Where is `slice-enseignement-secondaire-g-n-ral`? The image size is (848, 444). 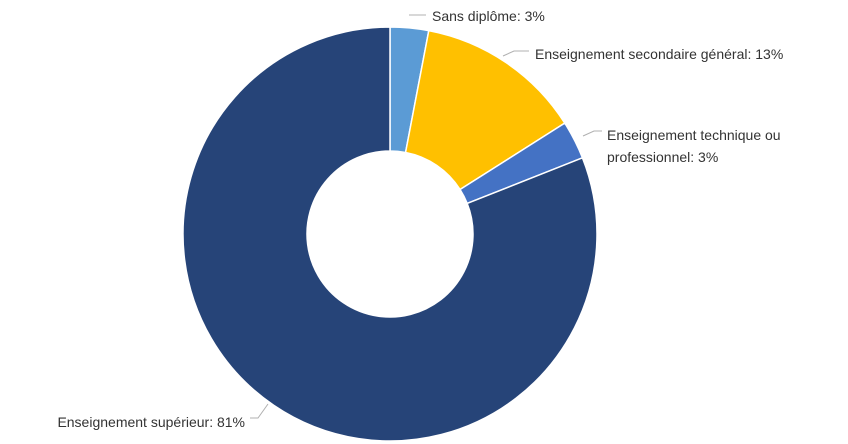 slice-enseignement-secondaire-g-n-ral is located at coordinates (485, 110).